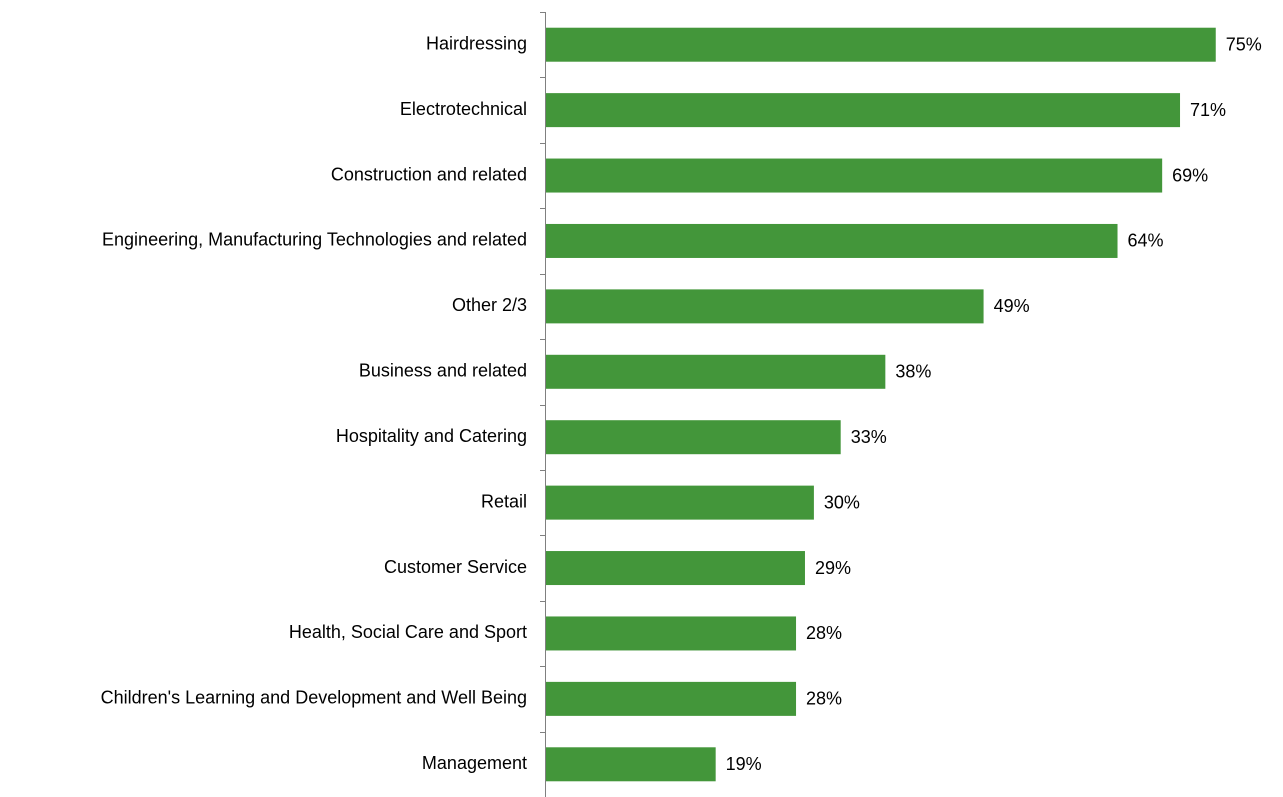 The image size is (1283, 797). I want to click on category-label: Other 2/3, so click(489, 305).